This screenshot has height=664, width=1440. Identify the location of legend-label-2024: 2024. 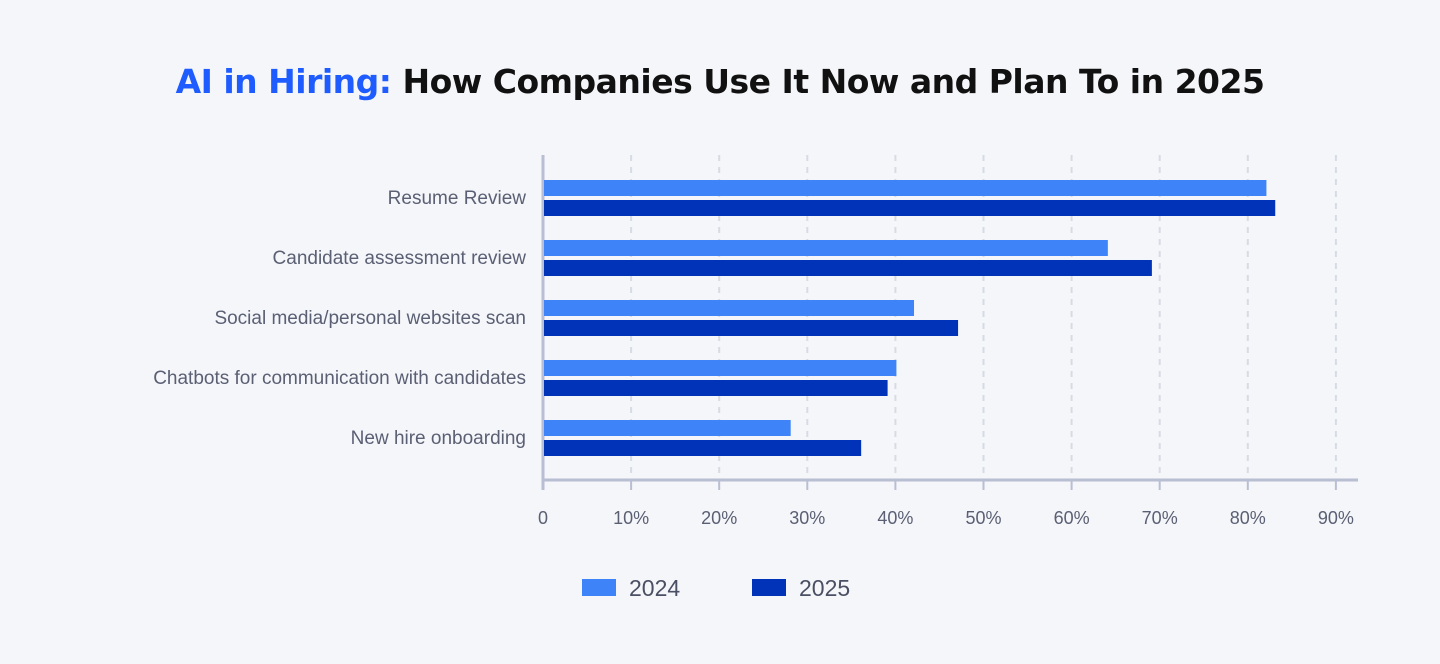
(654, 588).